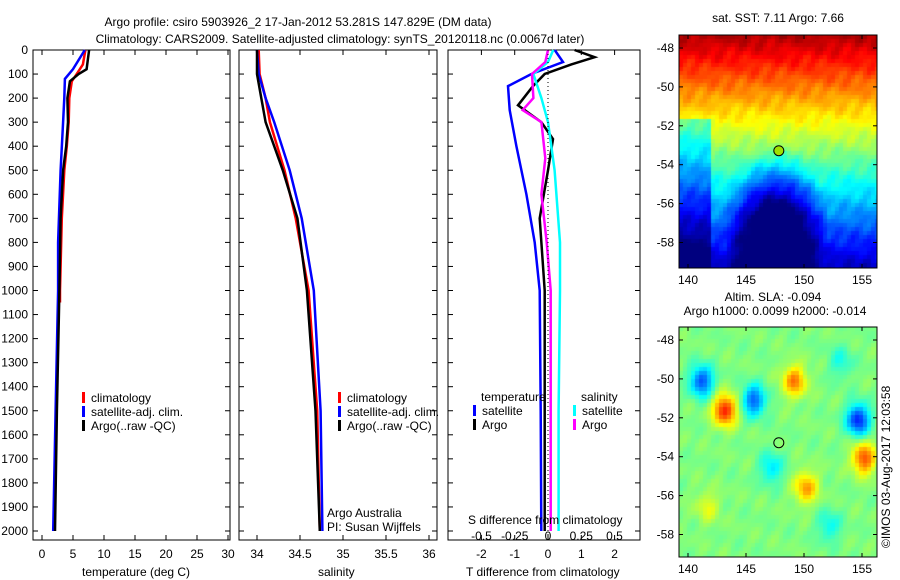 The image size is (900, 580). What do you see at coordinates (389, 426) in the screenshot?
I see `legend-label: Argo(..raw -QC)` at bounding box center [389, 426].